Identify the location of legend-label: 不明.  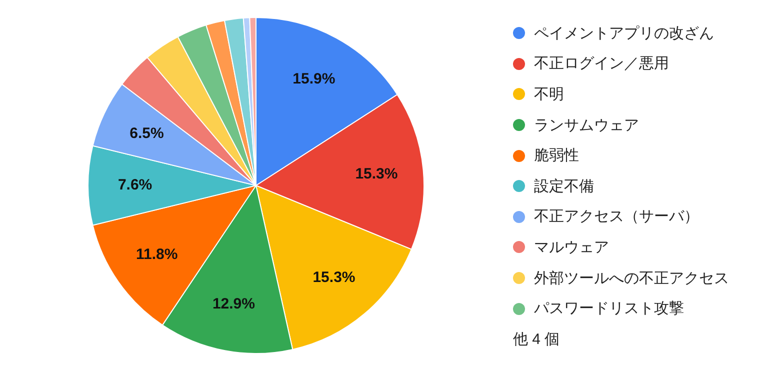
(549, 94).